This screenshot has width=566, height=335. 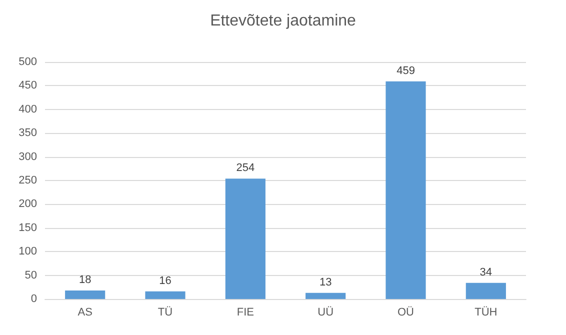 I want to click on data-label: 459, so click(x=405, y=70).